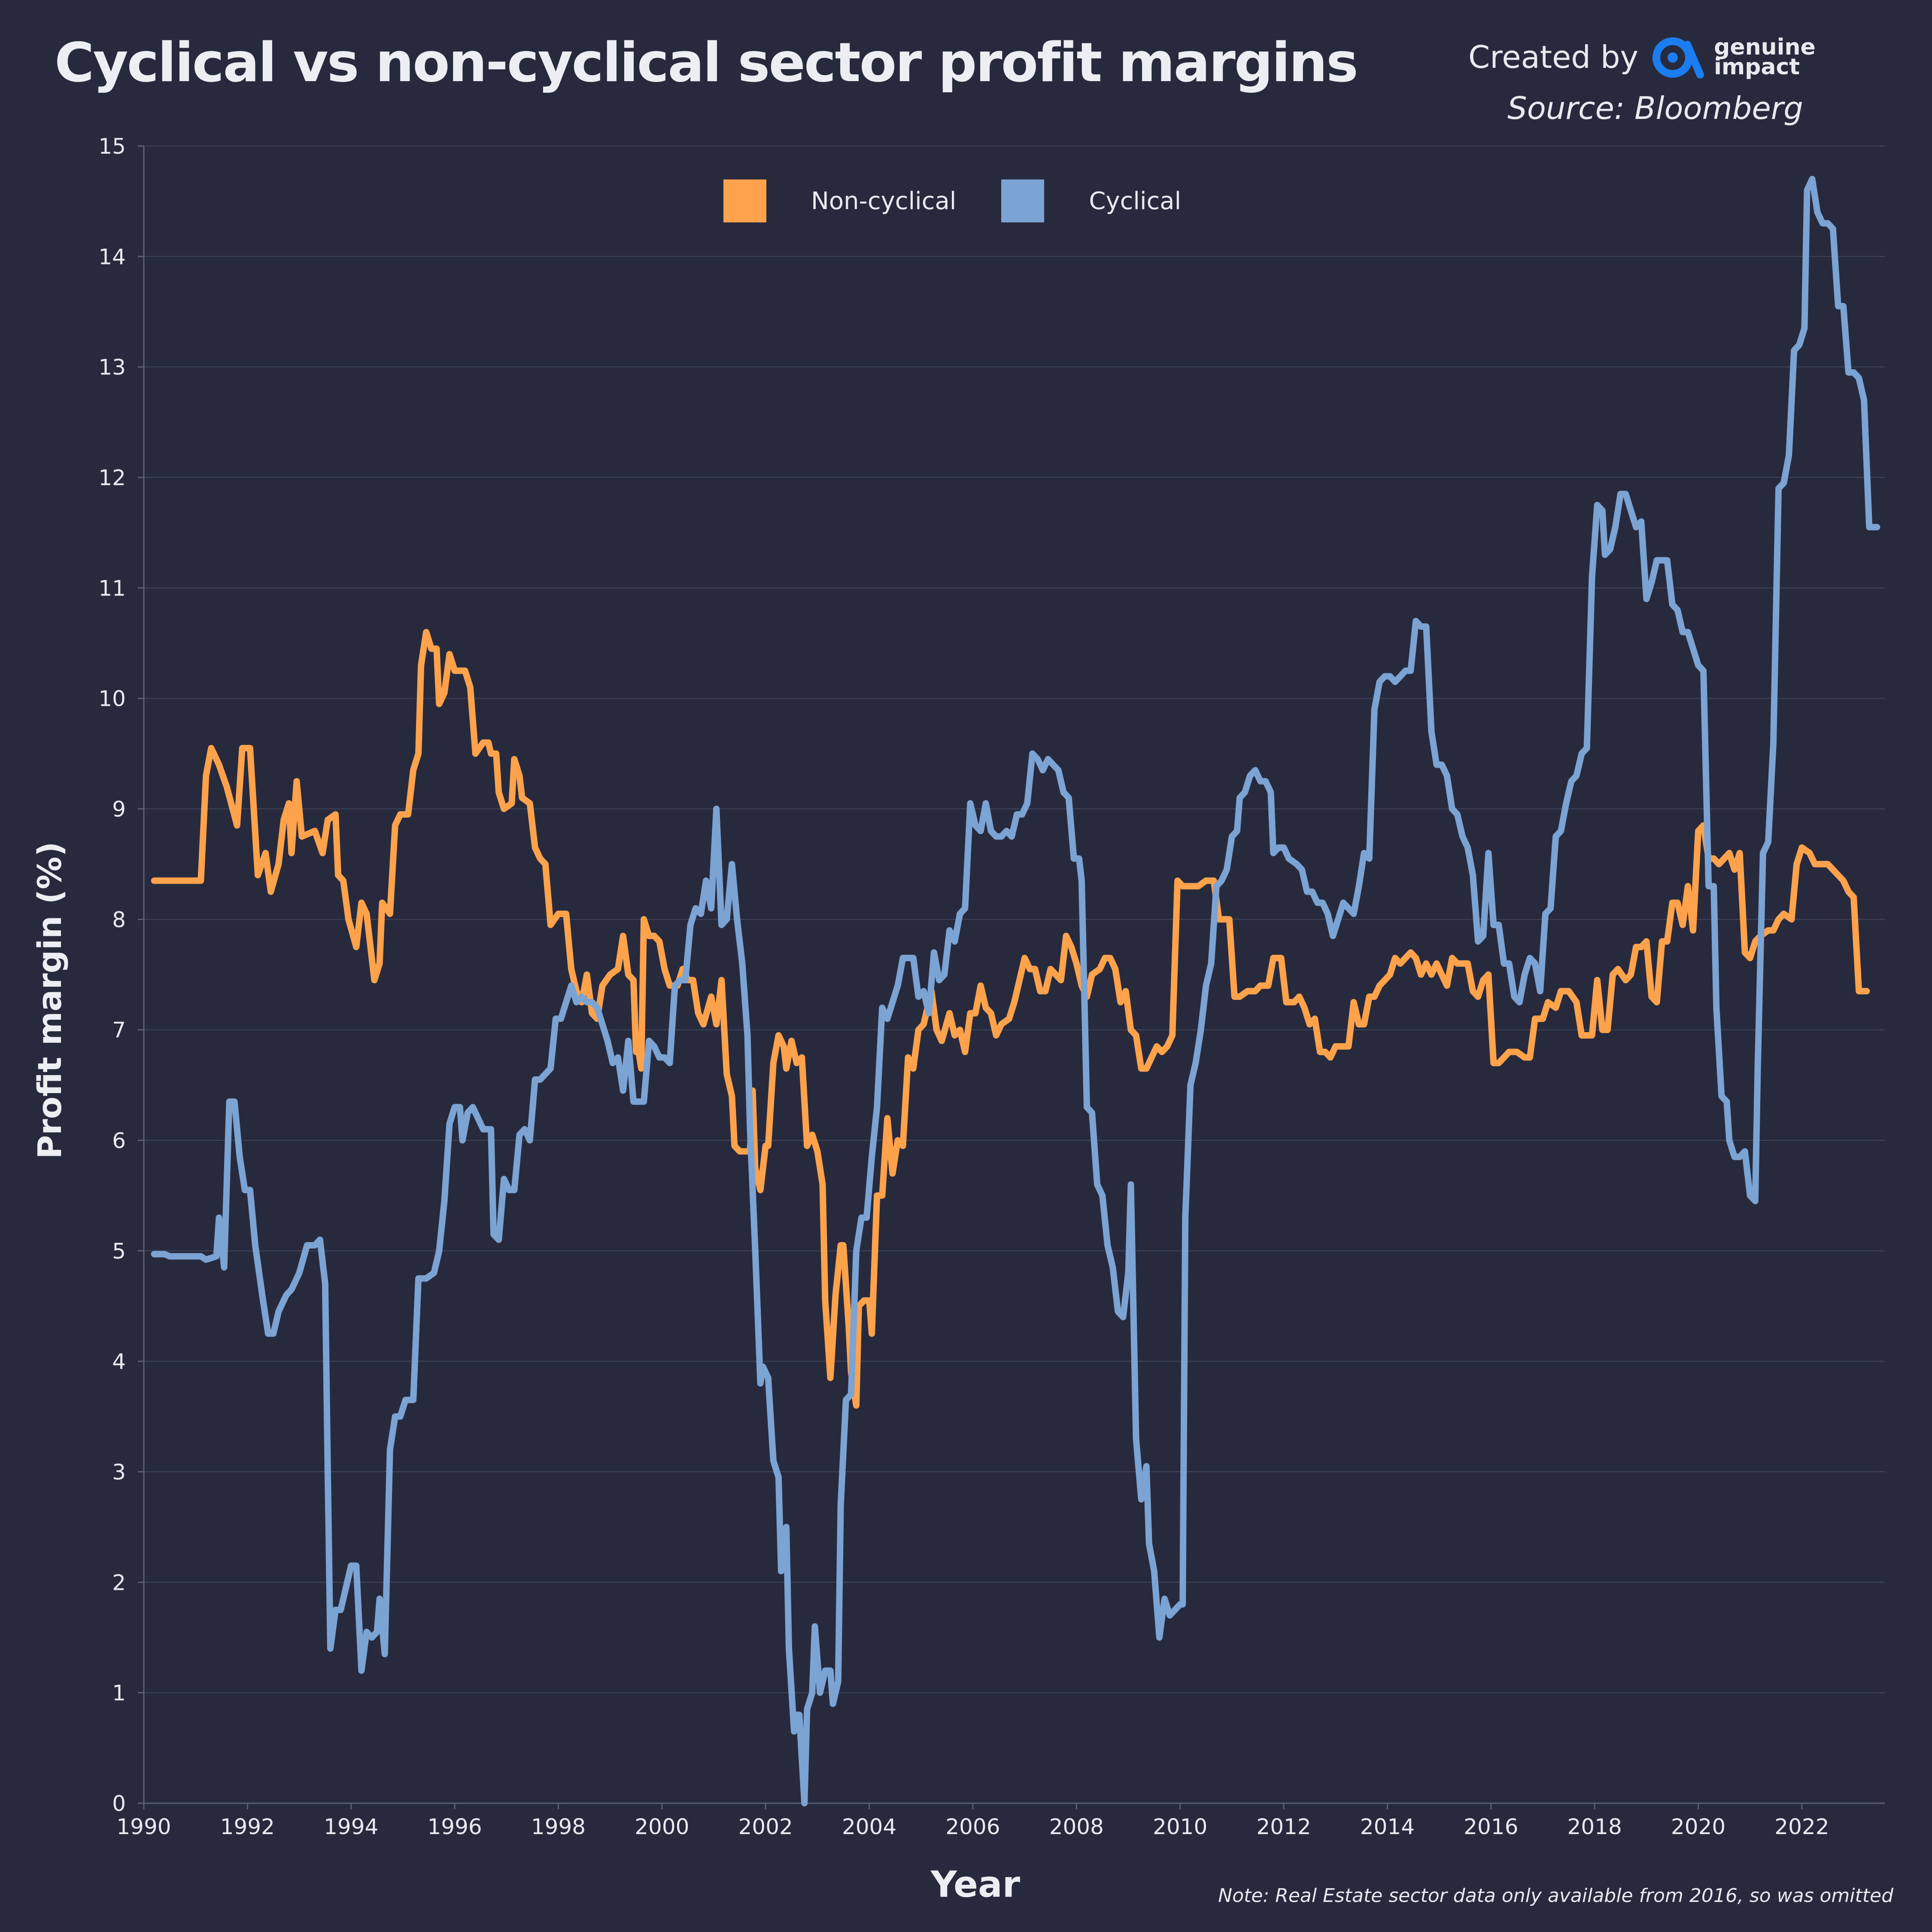 The height and width of the screenshot is (1932, 1932). I want to click on y-tick-label: 1, so click(119, 1693).